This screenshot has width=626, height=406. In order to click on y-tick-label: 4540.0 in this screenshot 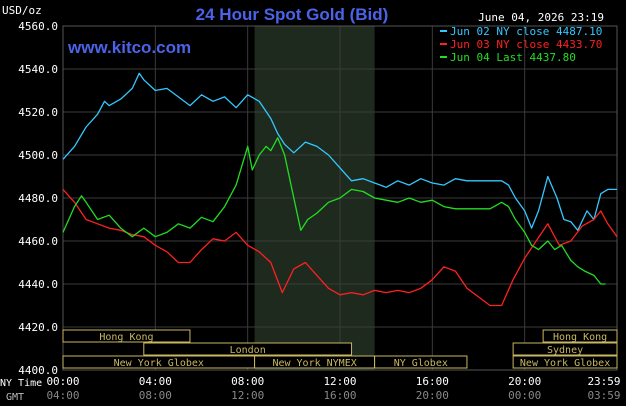, I will do `click(38, 69)`.